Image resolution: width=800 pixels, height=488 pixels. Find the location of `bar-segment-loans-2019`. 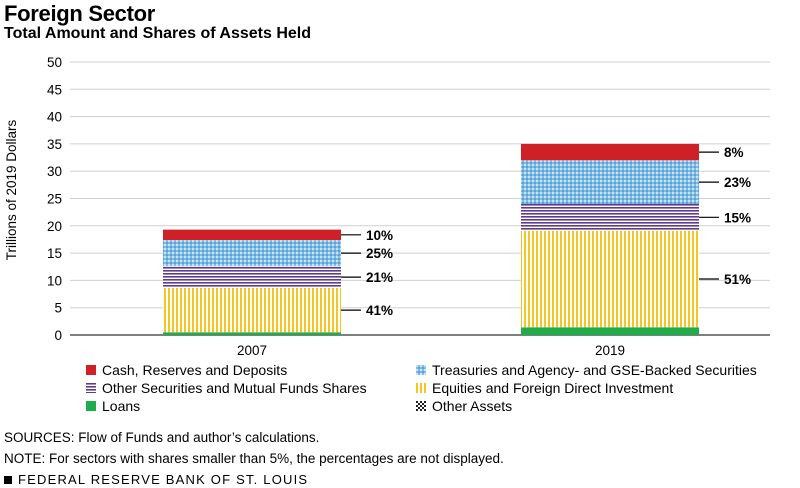

bar-segment-loans-2019 is located at coordinates (610, 331).